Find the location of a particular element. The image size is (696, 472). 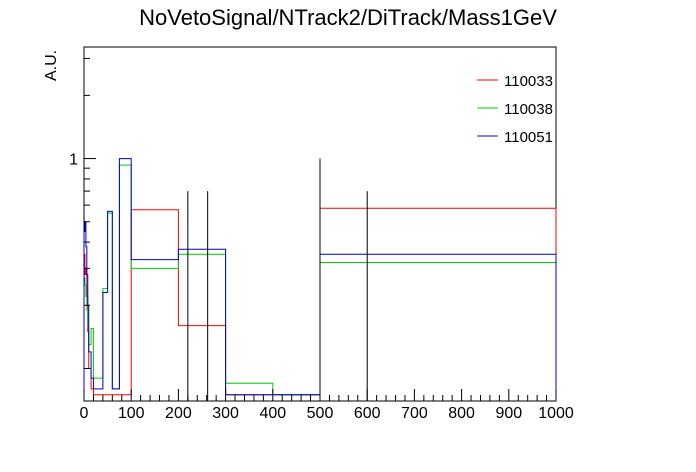

error-bar-layer is located at coordinates (277, 279).